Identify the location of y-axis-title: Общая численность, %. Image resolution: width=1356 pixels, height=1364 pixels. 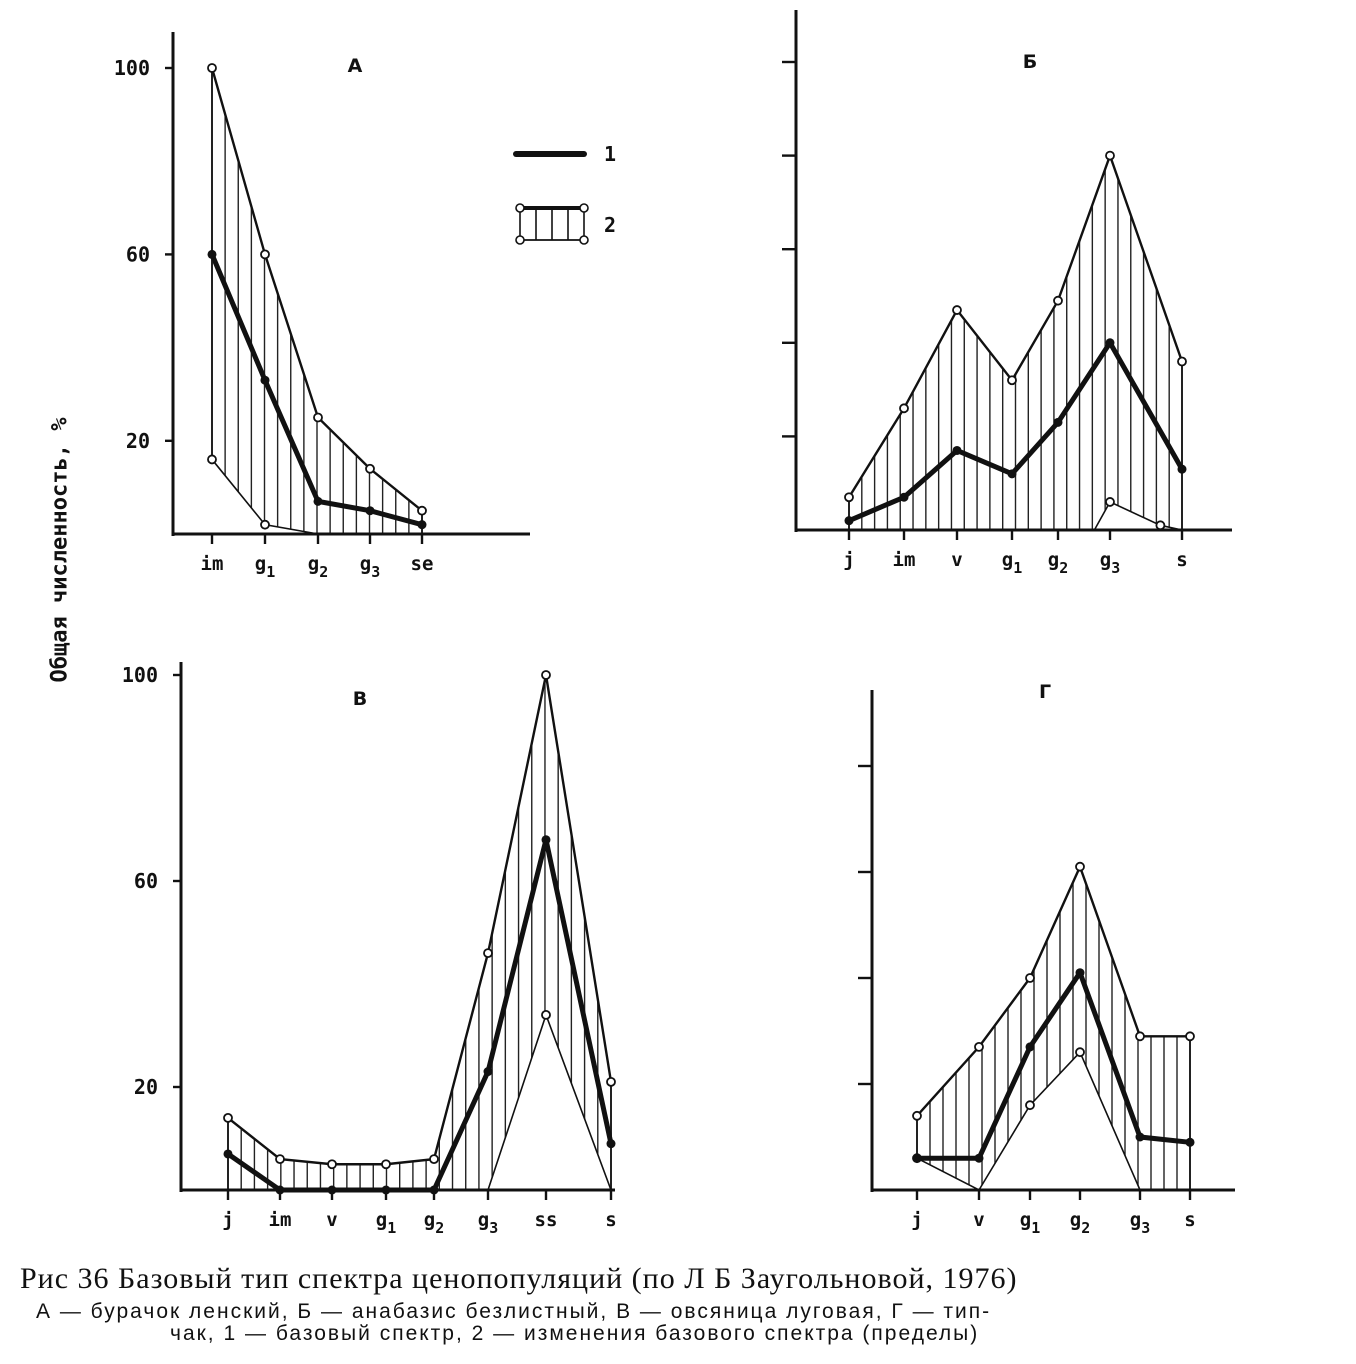
(60, 550).